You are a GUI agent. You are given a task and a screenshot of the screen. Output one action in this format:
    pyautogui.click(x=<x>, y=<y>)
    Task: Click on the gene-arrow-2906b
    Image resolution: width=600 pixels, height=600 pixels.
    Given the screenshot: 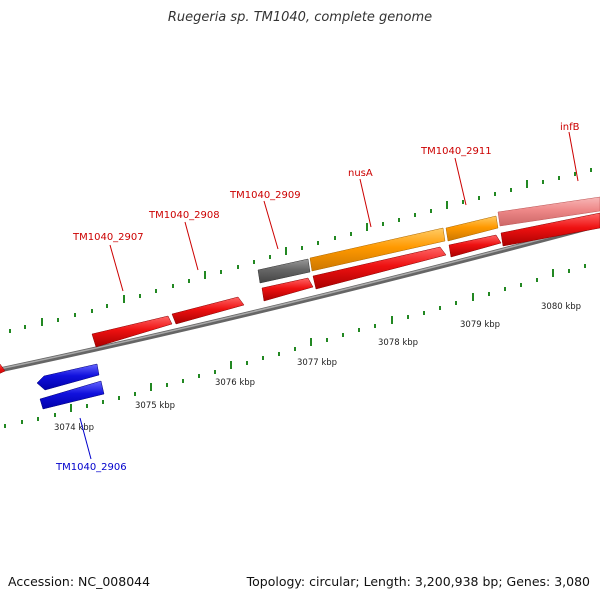 What is the action you would take?
    pyautogui.click(x=72, y=395)
    